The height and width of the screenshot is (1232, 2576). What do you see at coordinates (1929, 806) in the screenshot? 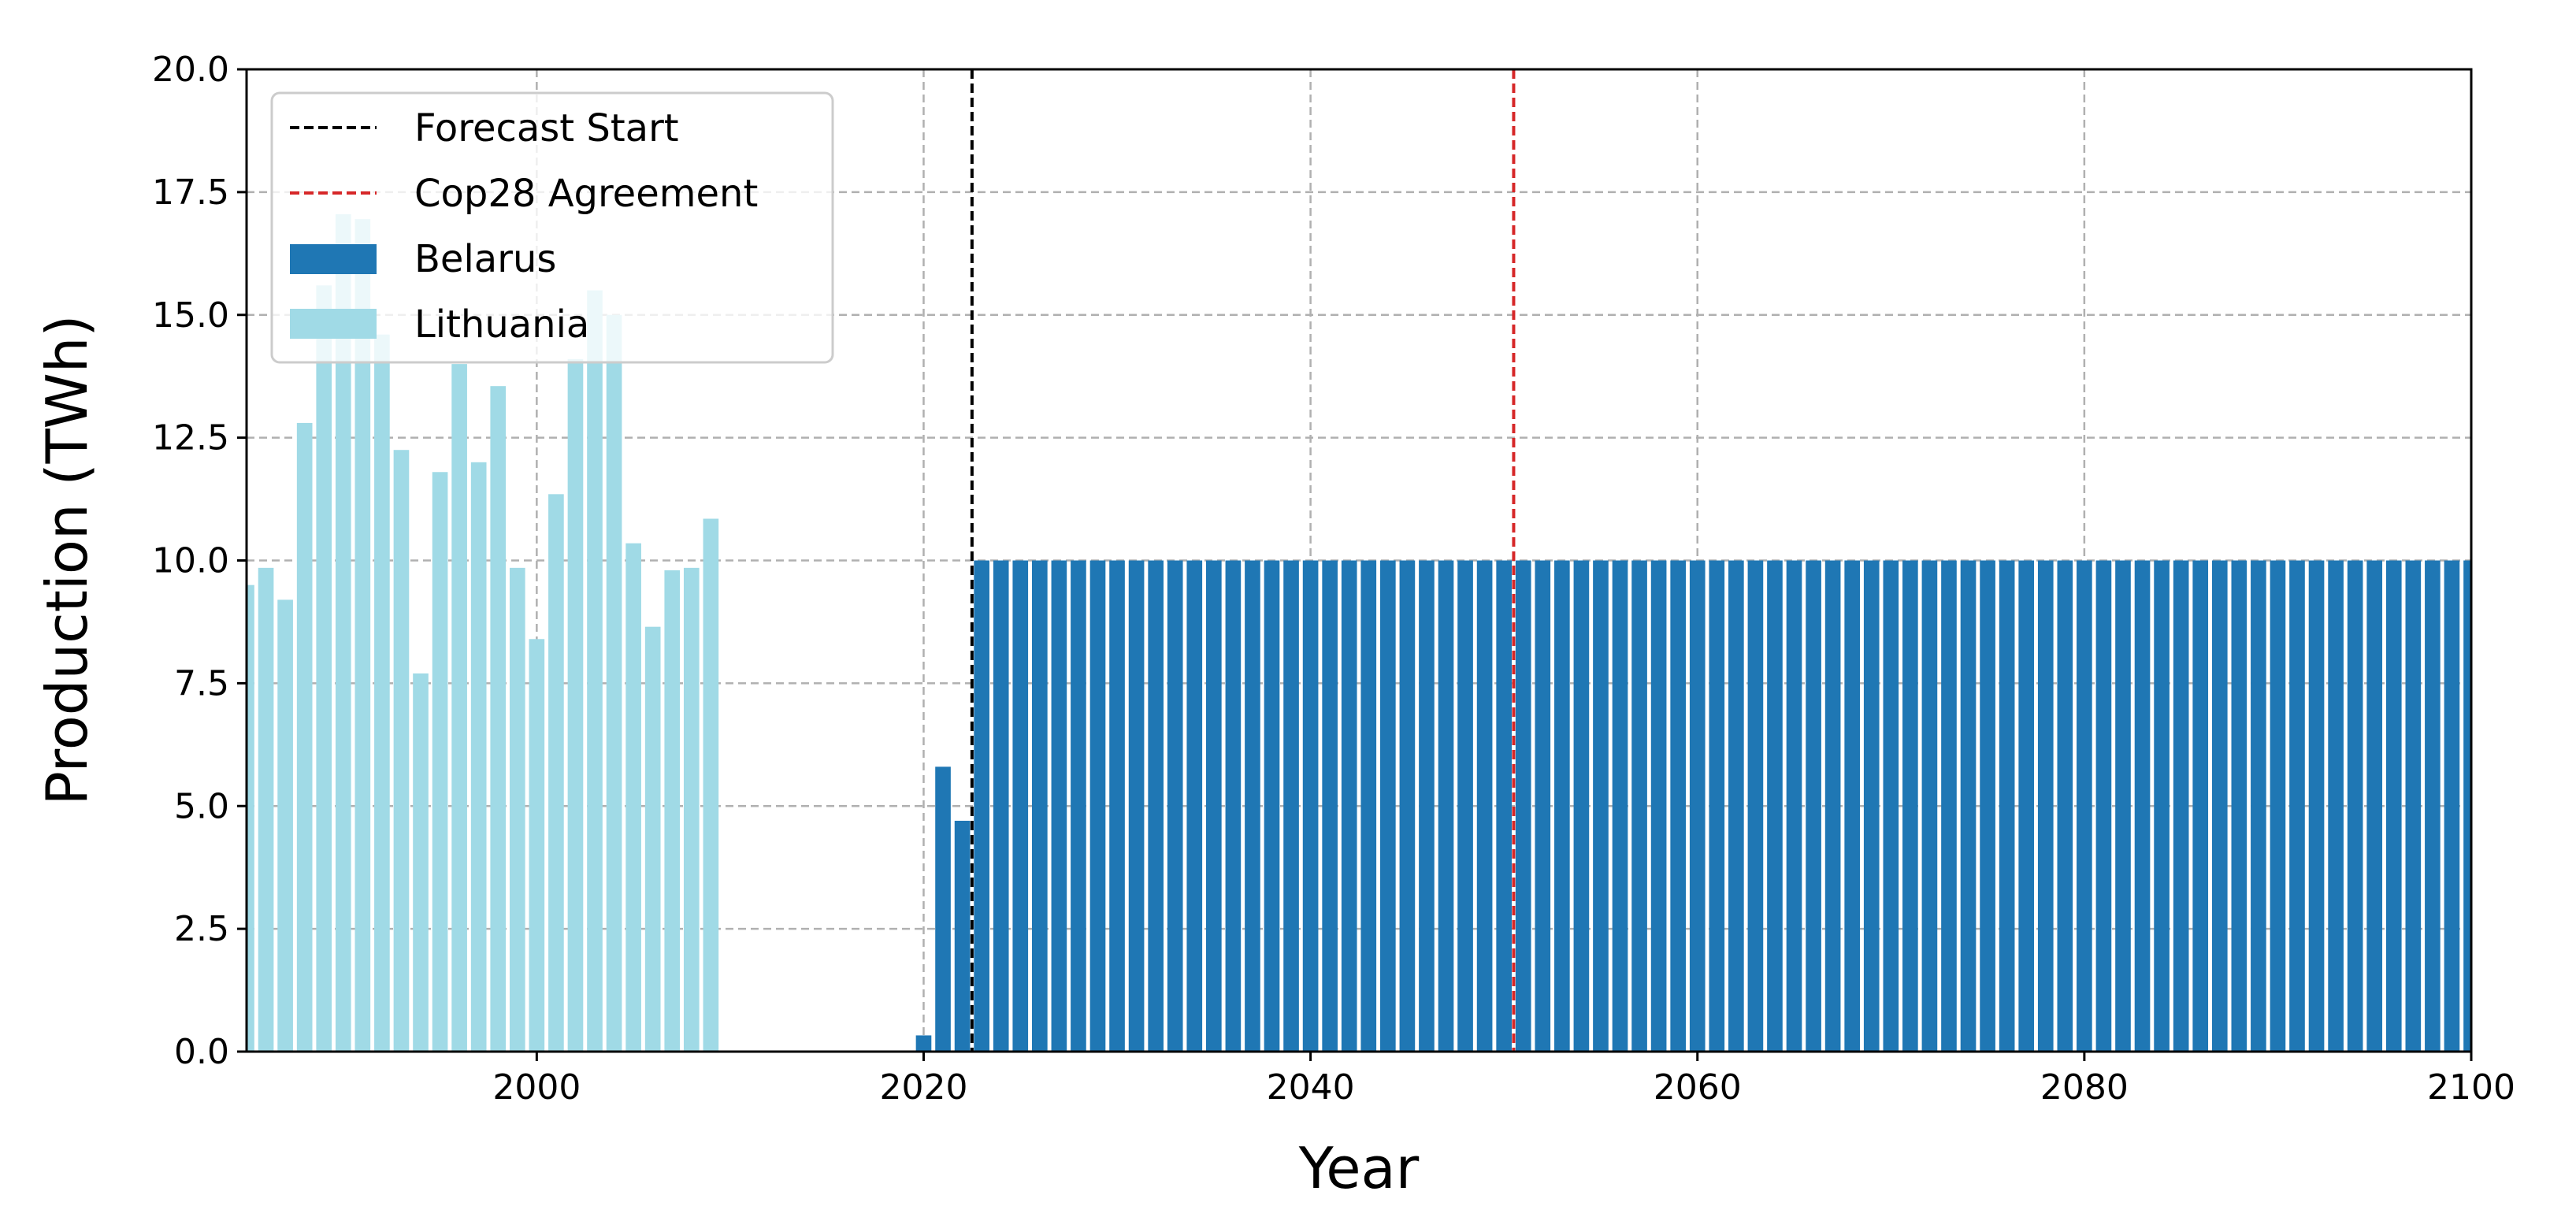
I see `bar-belarus-2072` at bounding box center [1929, 806].